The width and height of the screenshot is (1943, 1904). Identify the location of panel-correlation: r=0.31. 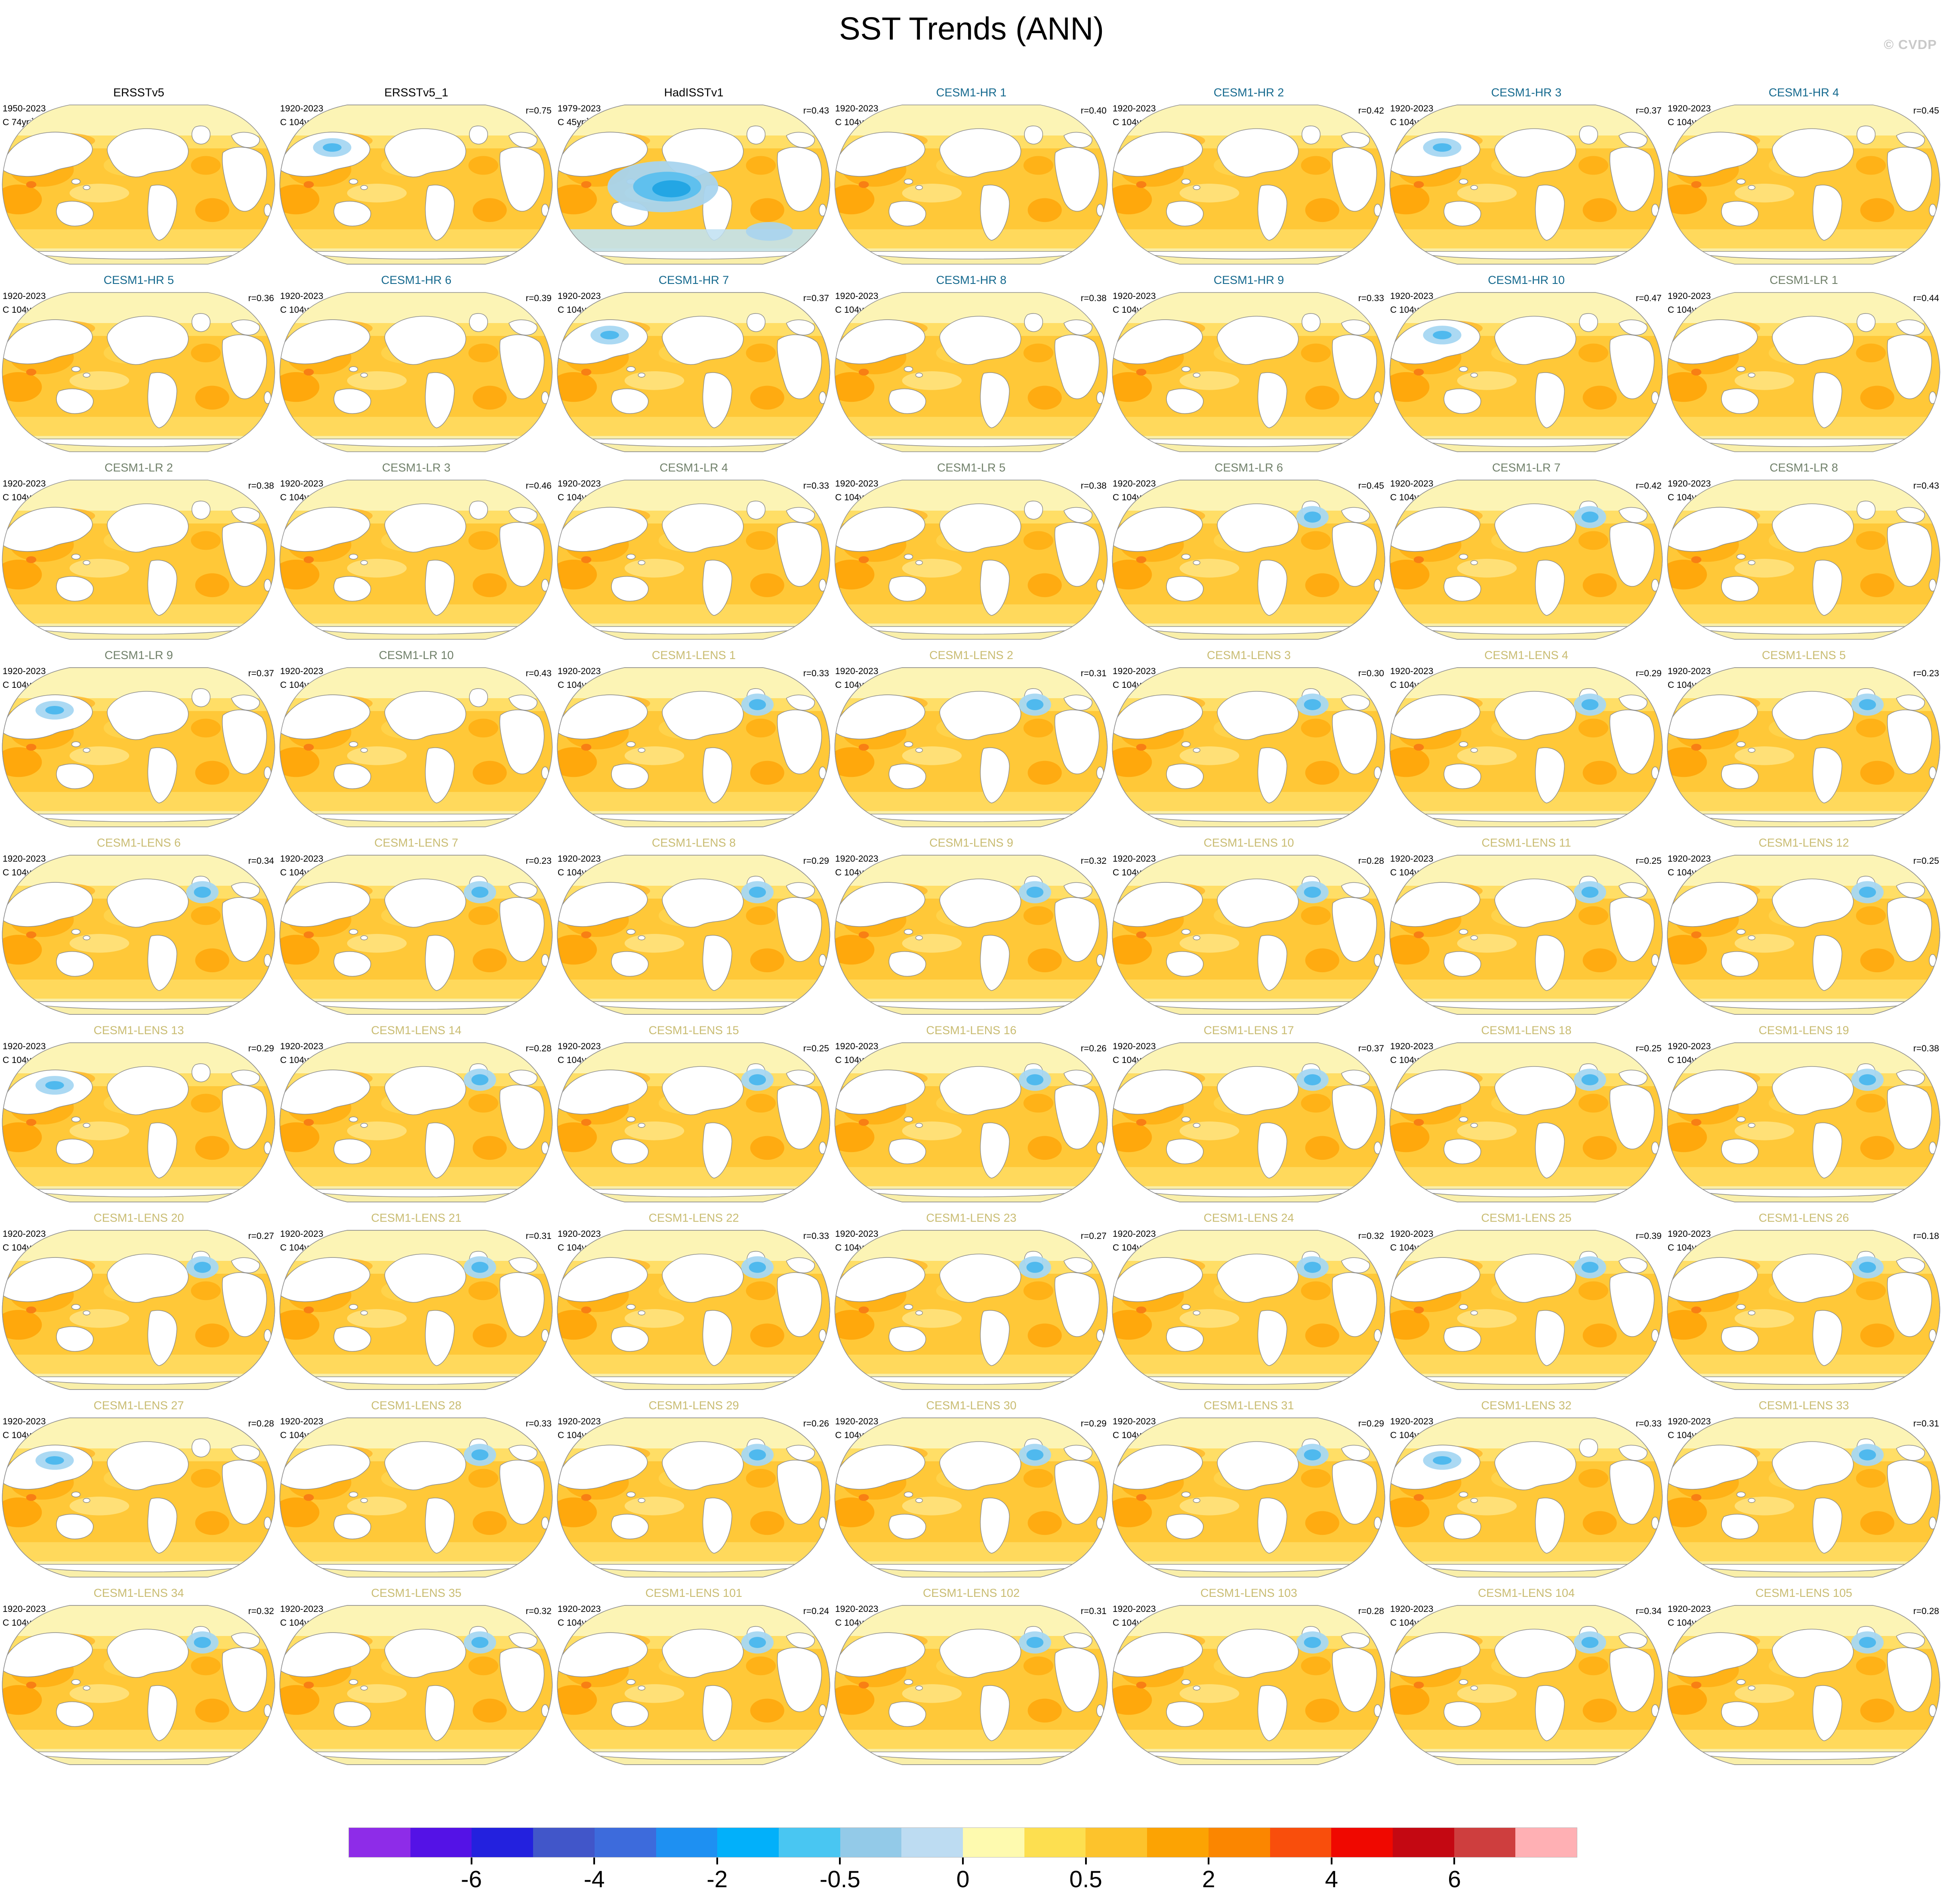
(538, 1236).